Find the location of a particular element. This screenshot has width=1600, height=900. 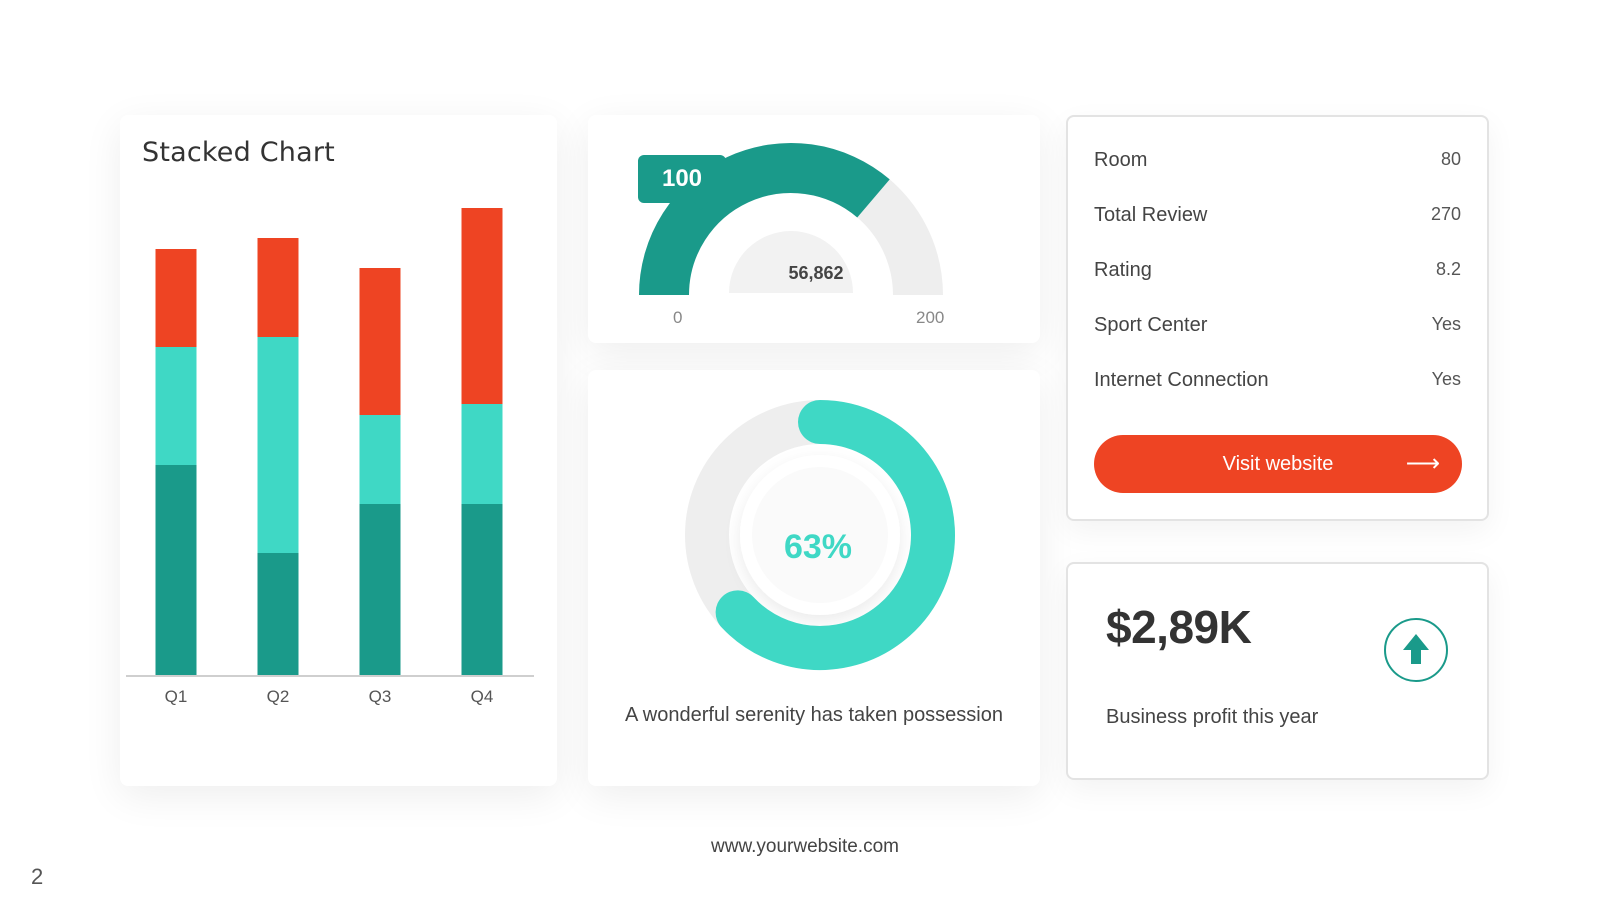

donut-percent-label: 63% is located at coordinates (818, 547).